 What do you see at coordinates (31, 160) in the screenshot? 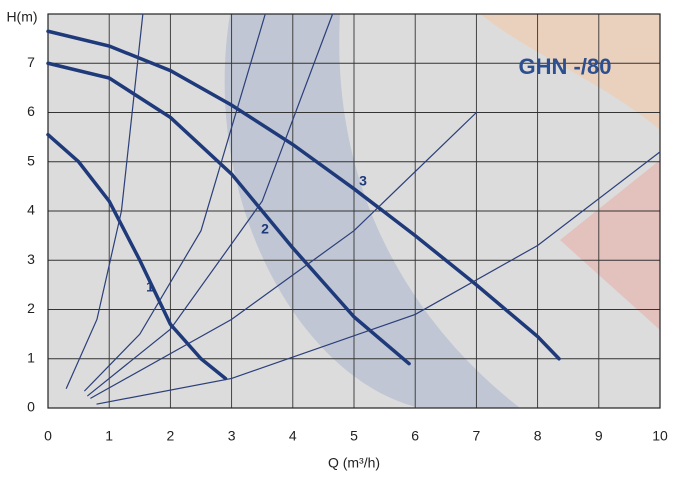
I see `y-tick-label: 5` at bounding box center [31, 160].